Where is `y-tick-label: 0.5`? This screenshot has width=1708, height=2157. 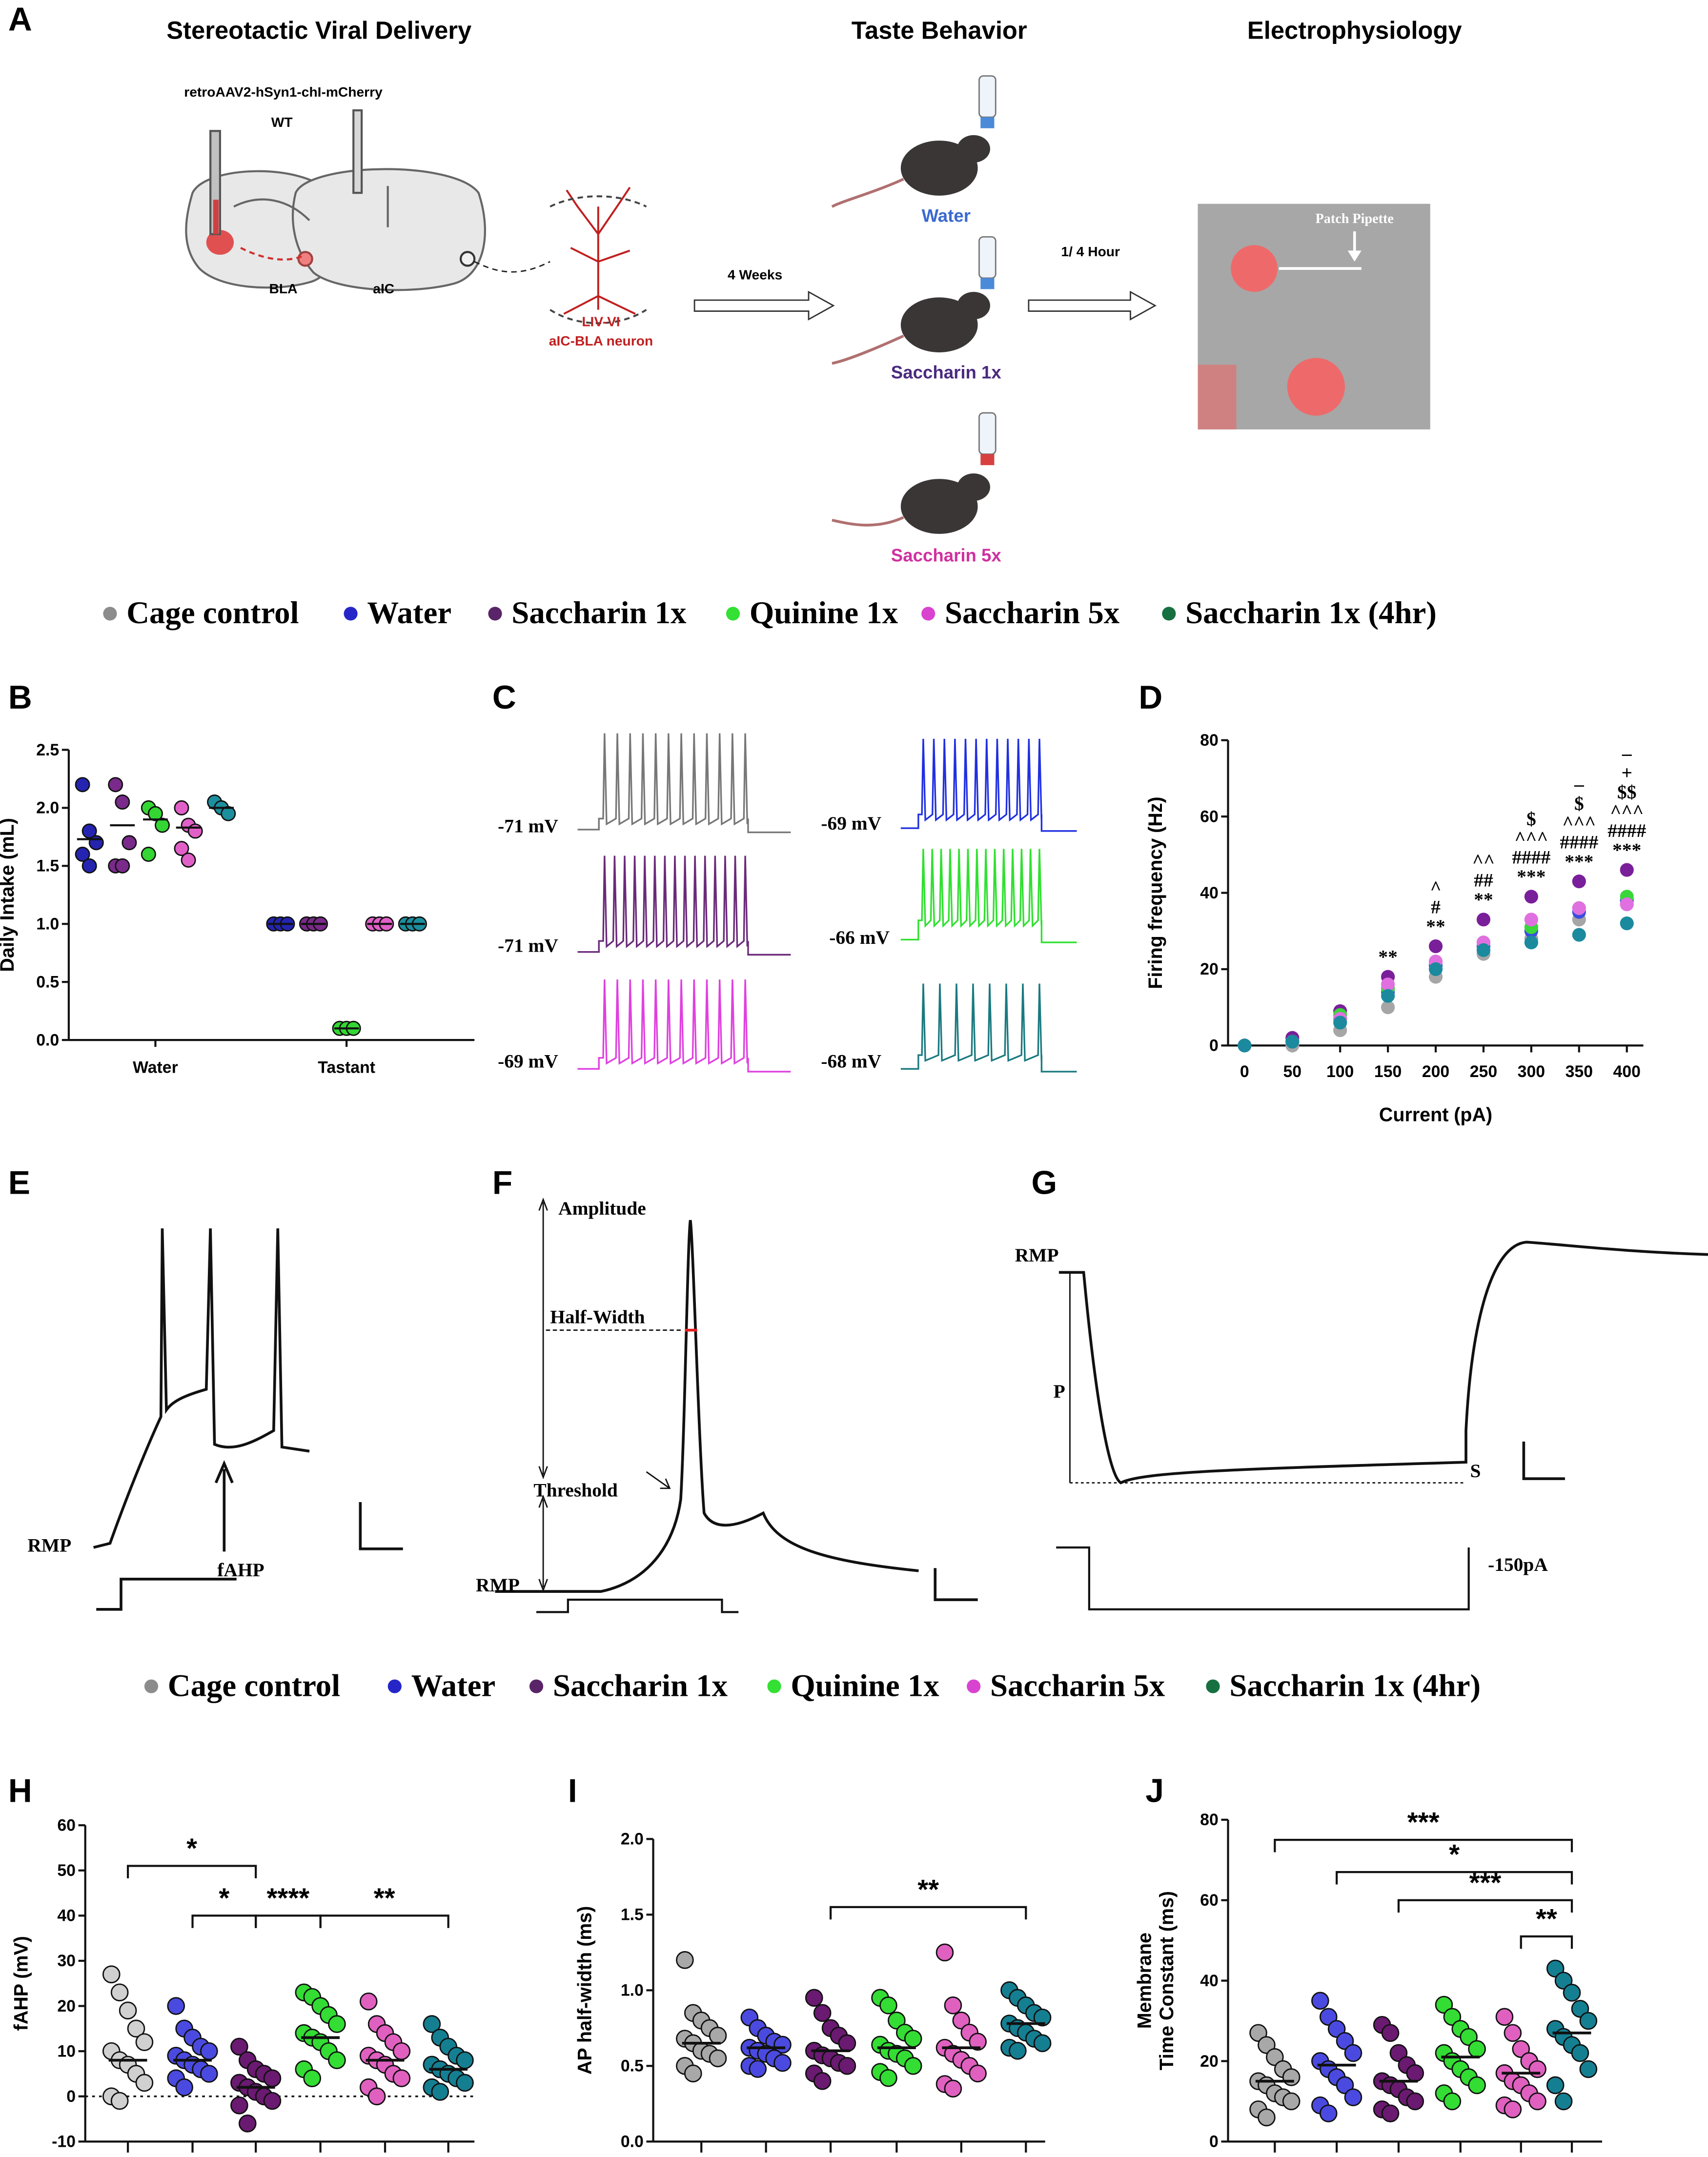 y-tick-label: 0.5 is located at coordinates (47, 982).